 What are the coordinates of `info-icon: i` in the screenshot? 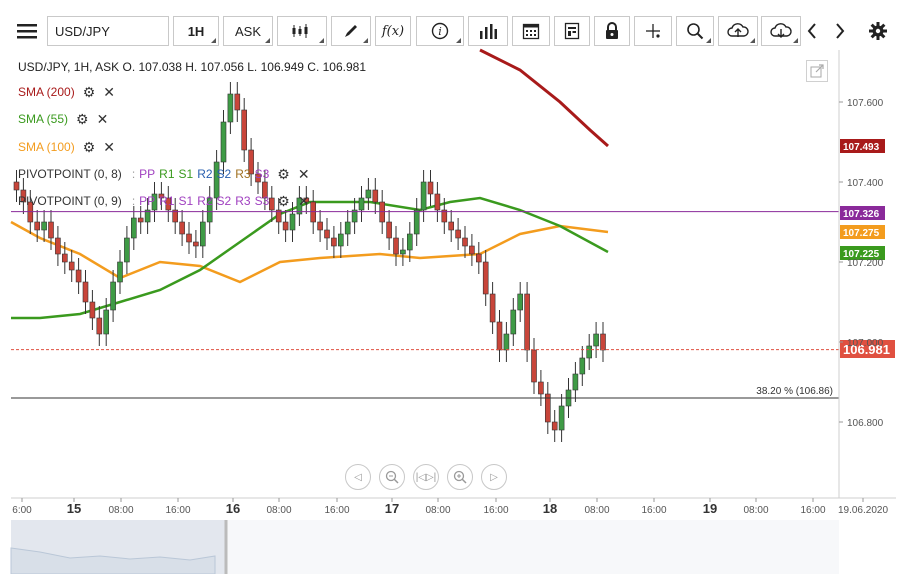 It's located at (440, 31).